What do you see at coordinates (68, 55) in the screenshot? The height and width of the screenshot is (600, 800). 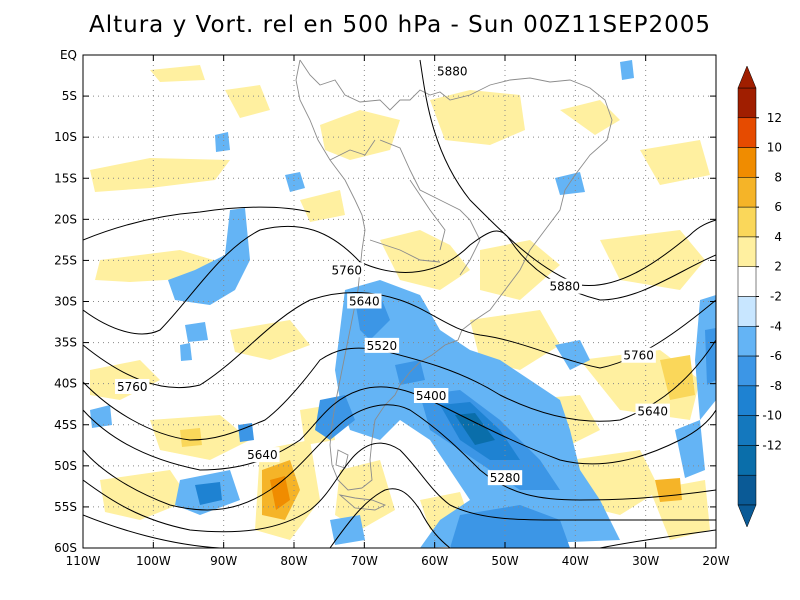 I see `lat-tick-label: EQ` at bounding box center [68, 55].